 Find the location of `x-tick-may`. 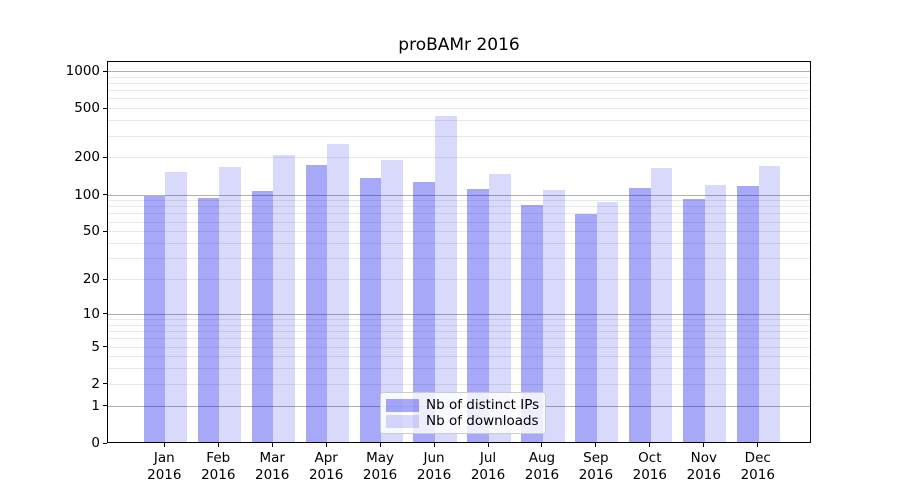

x-tick-may is located at coordinates (380, 445).